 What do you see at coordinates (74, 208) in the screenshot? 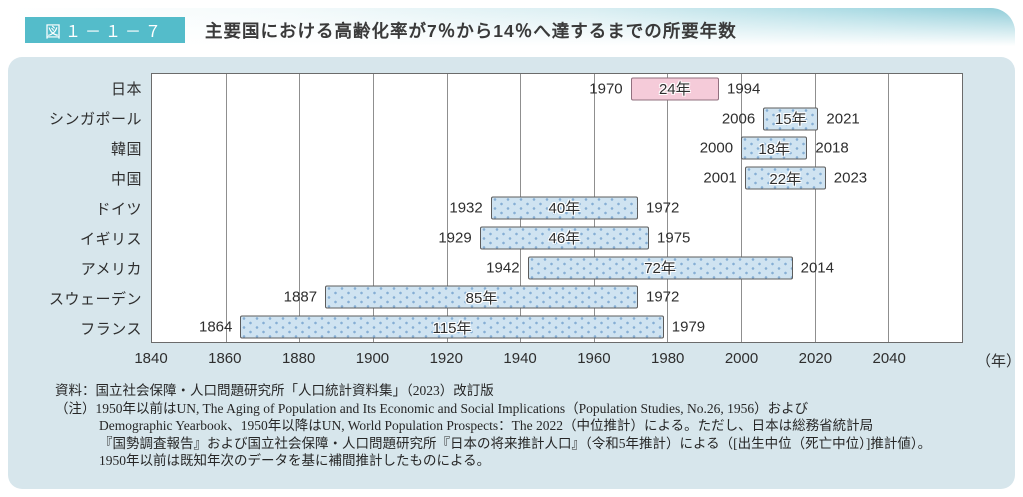
I see `country-labels: 日本シンガポール韓国中国ドイツイギリスアメリカスウェーデンフランス` at bounding box center [74, 208].